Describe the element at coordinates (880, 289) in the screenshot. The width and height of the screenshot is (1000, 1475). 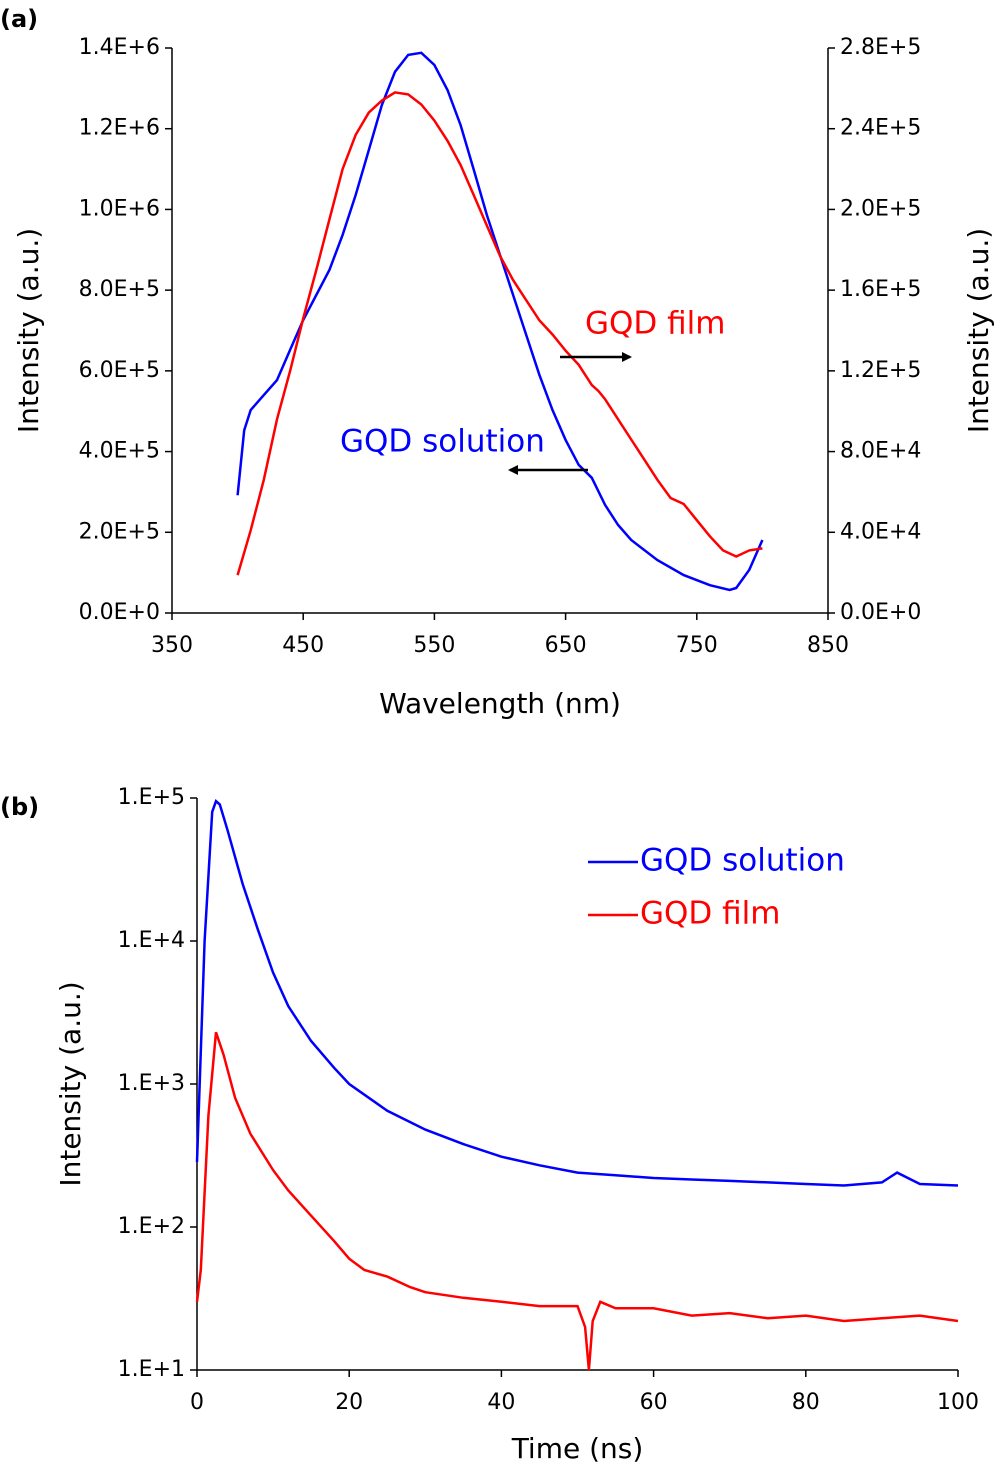
I see `y2-tick-label: 1.6E+5` at that location.